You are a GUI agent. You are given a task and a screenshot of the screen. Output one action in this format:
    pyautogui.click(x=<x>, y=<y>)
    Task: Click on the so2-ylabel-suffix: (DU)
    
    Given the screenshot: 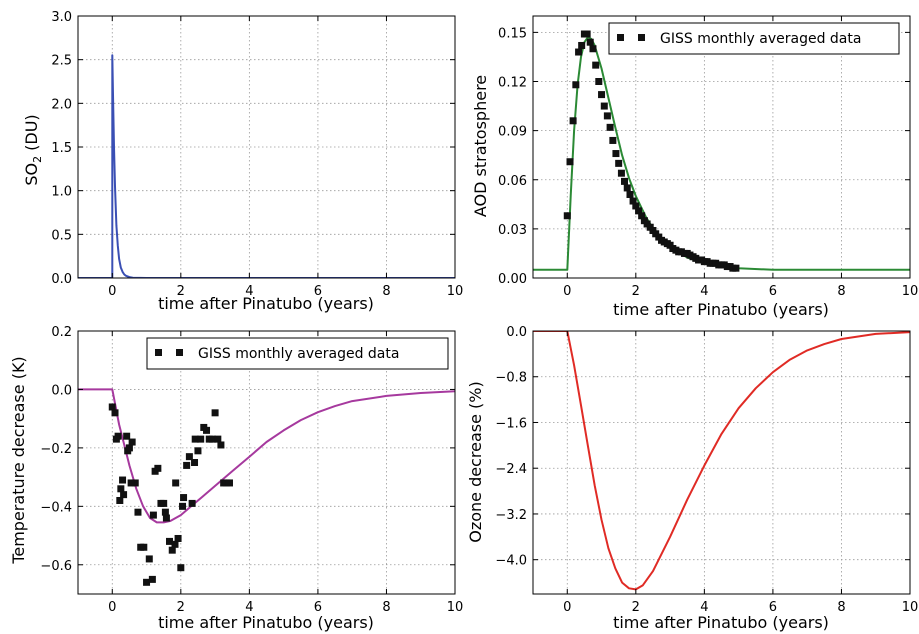 What is the action you would take?
    pyautogui.click(x=31, y=135)
    